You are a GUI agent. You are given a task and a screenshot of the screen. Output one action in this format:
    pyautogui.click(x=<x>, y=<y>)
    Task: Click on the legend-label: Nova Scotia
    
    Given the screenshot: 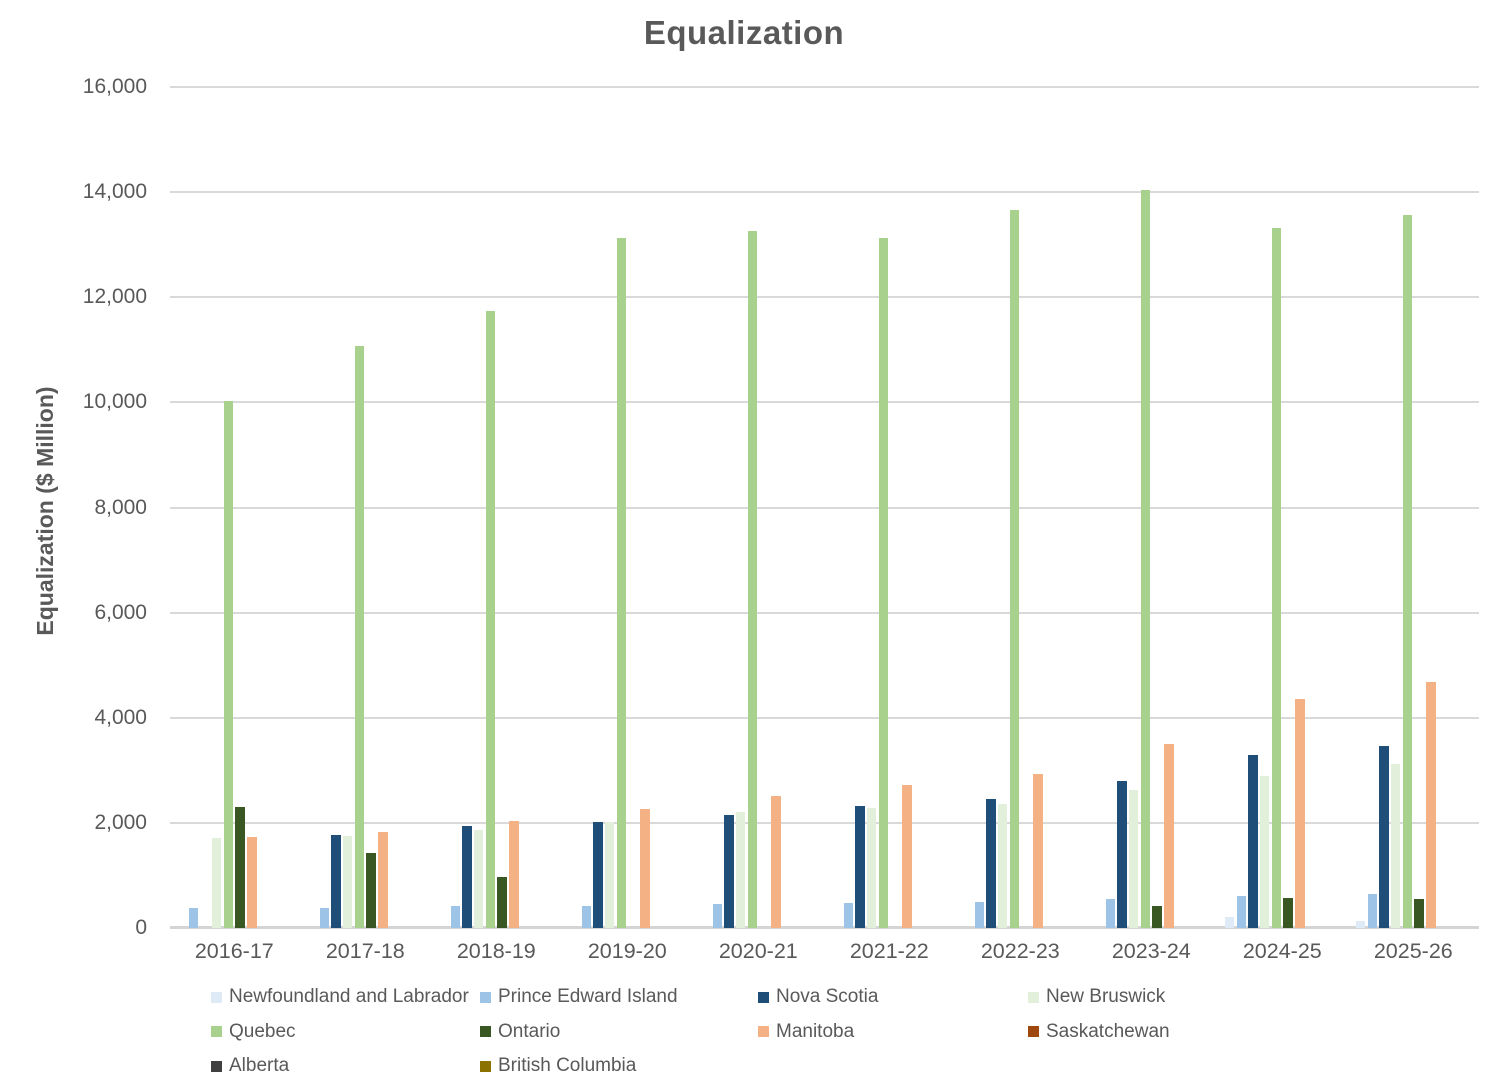 What is the action you would take?
    pyautogui.click(x=827, y=997)
    